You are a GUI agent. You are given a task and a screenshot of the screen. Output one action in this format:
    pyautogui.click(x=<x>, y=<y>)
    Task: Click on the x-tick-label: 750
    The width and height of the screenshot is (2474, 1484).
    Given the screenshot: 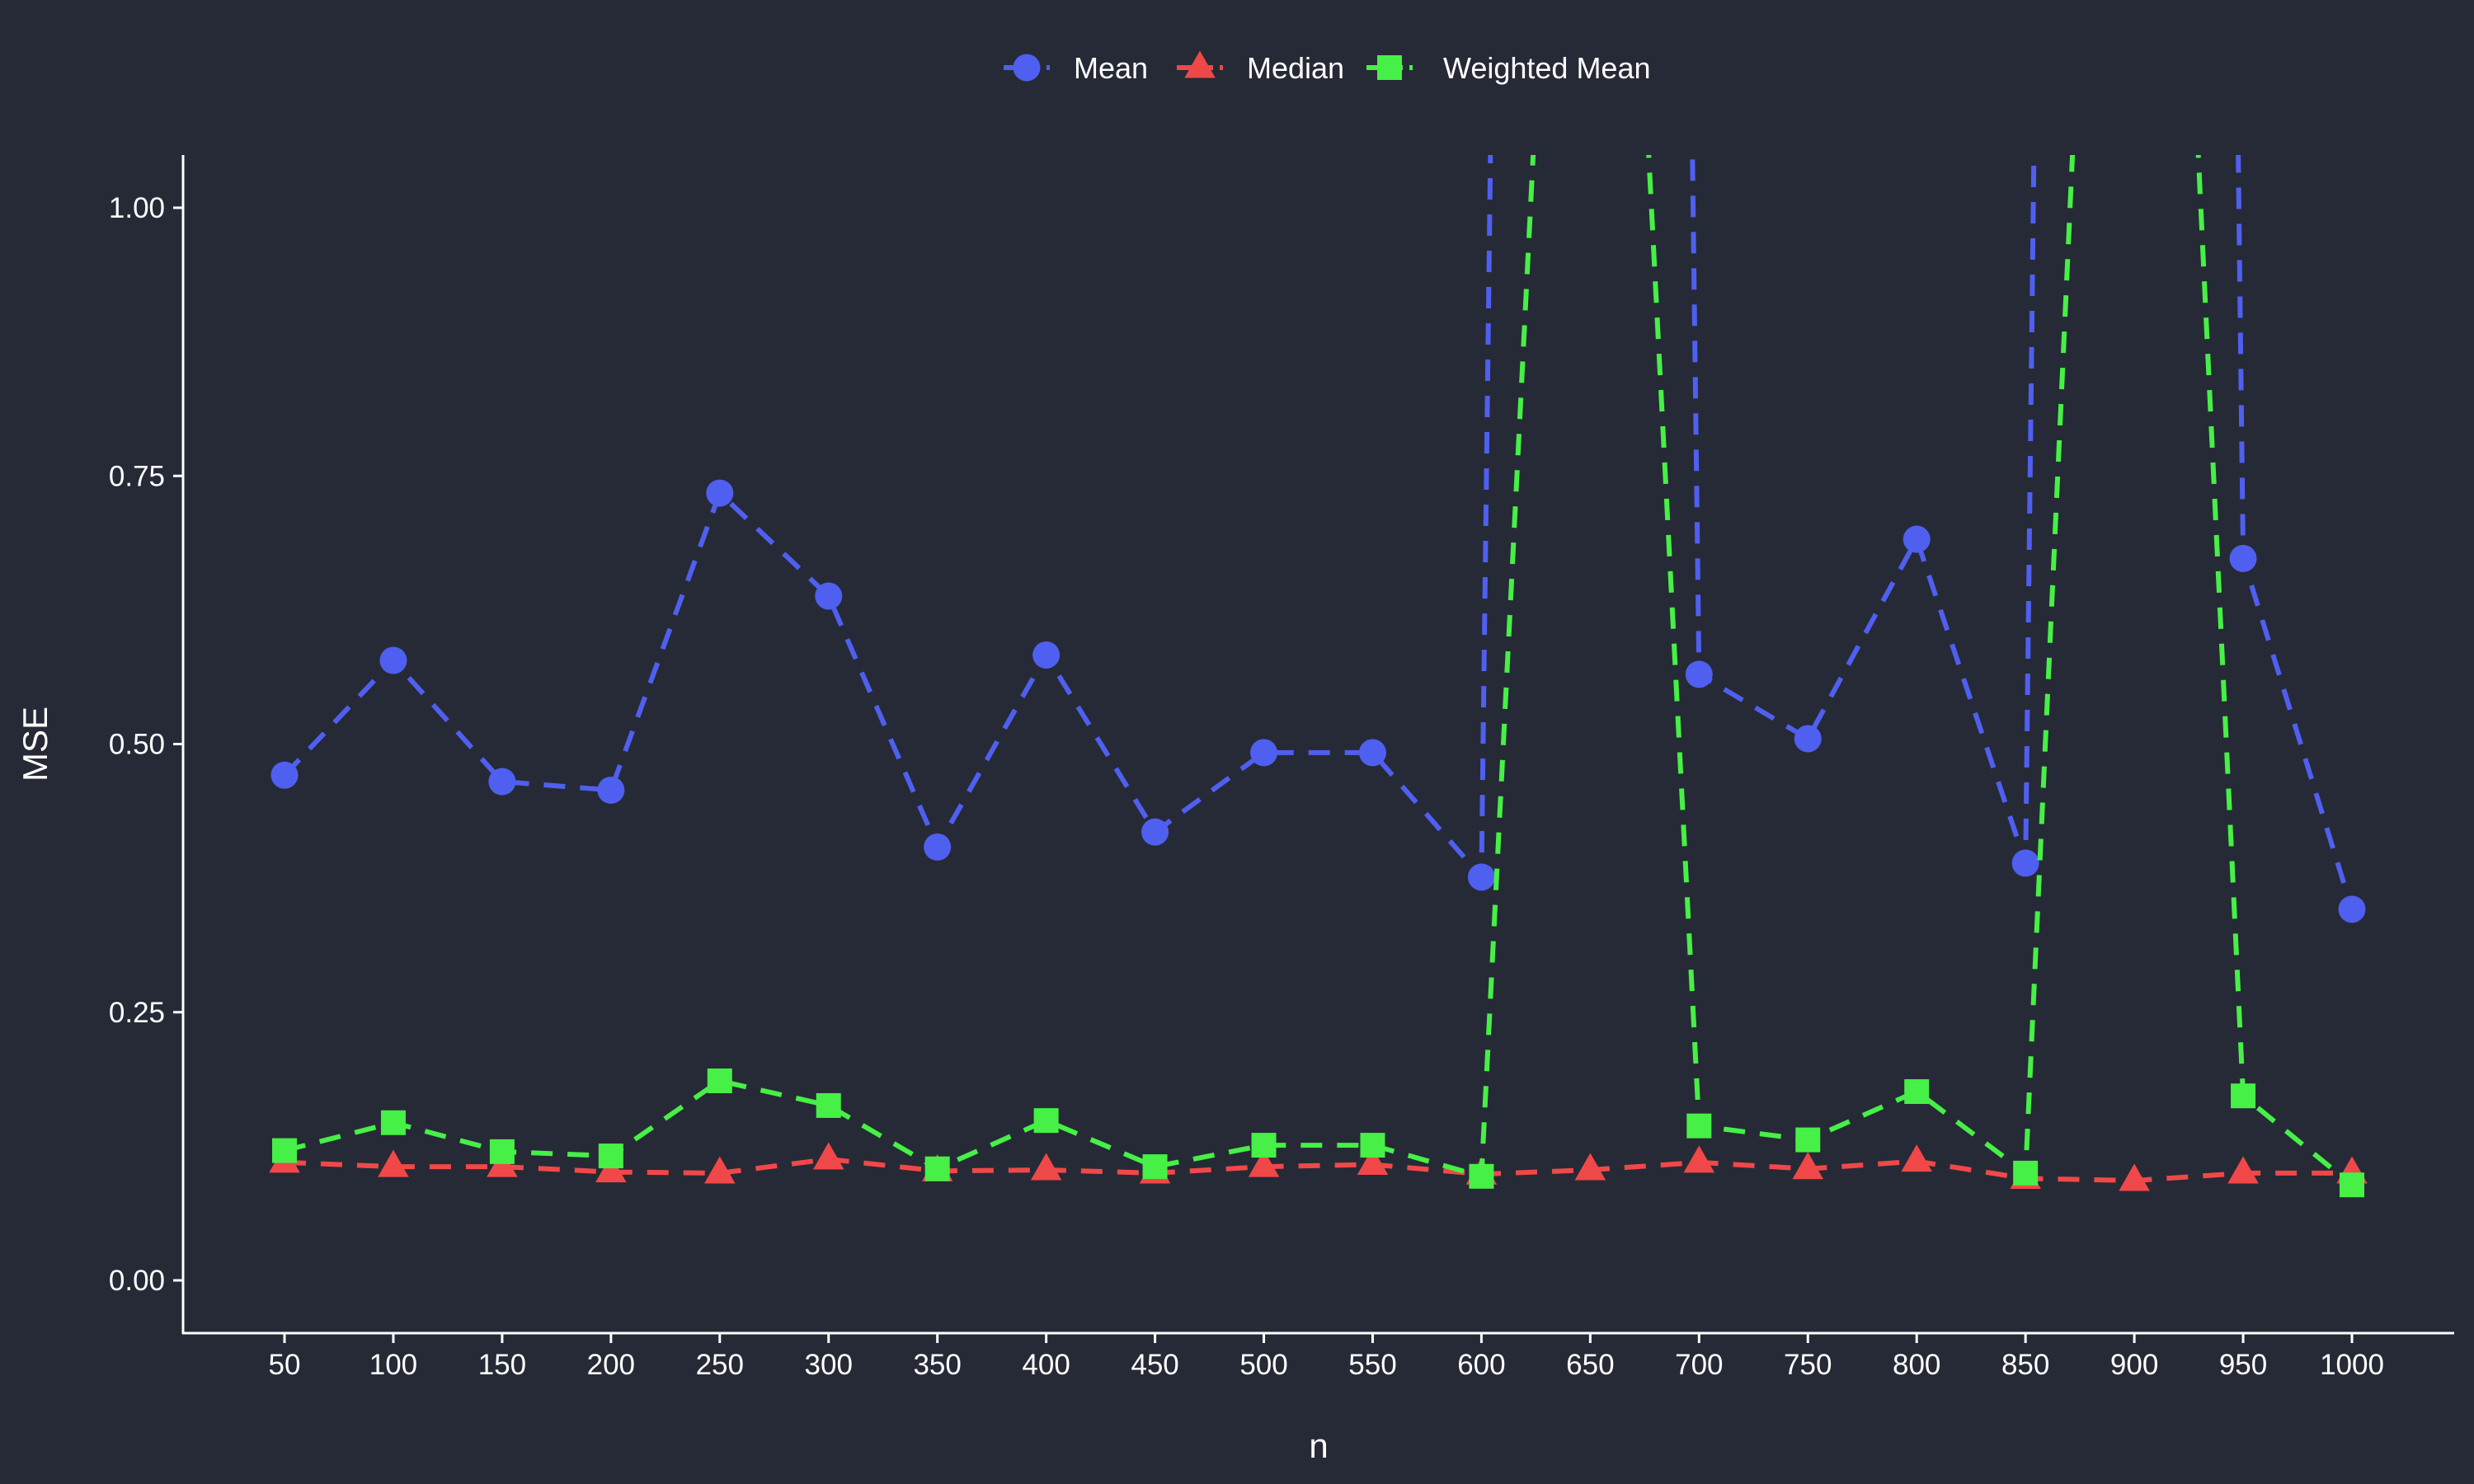 What is the action you would take?
    pyautogui.click(x=1808, y=1365)
    